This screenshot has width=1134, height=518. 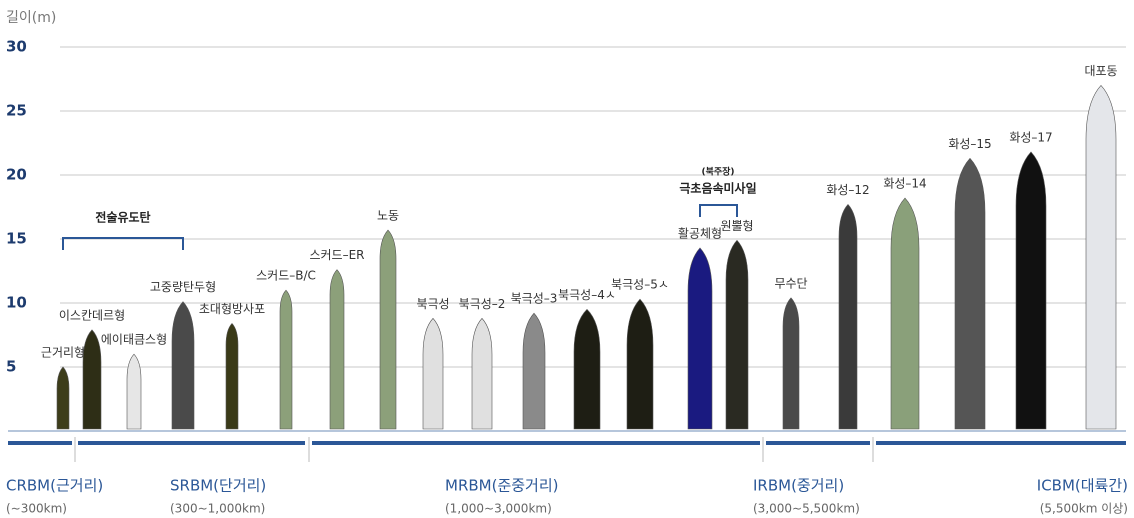 I want to click on missile-label: 북극성, so click(x=432, y=304).